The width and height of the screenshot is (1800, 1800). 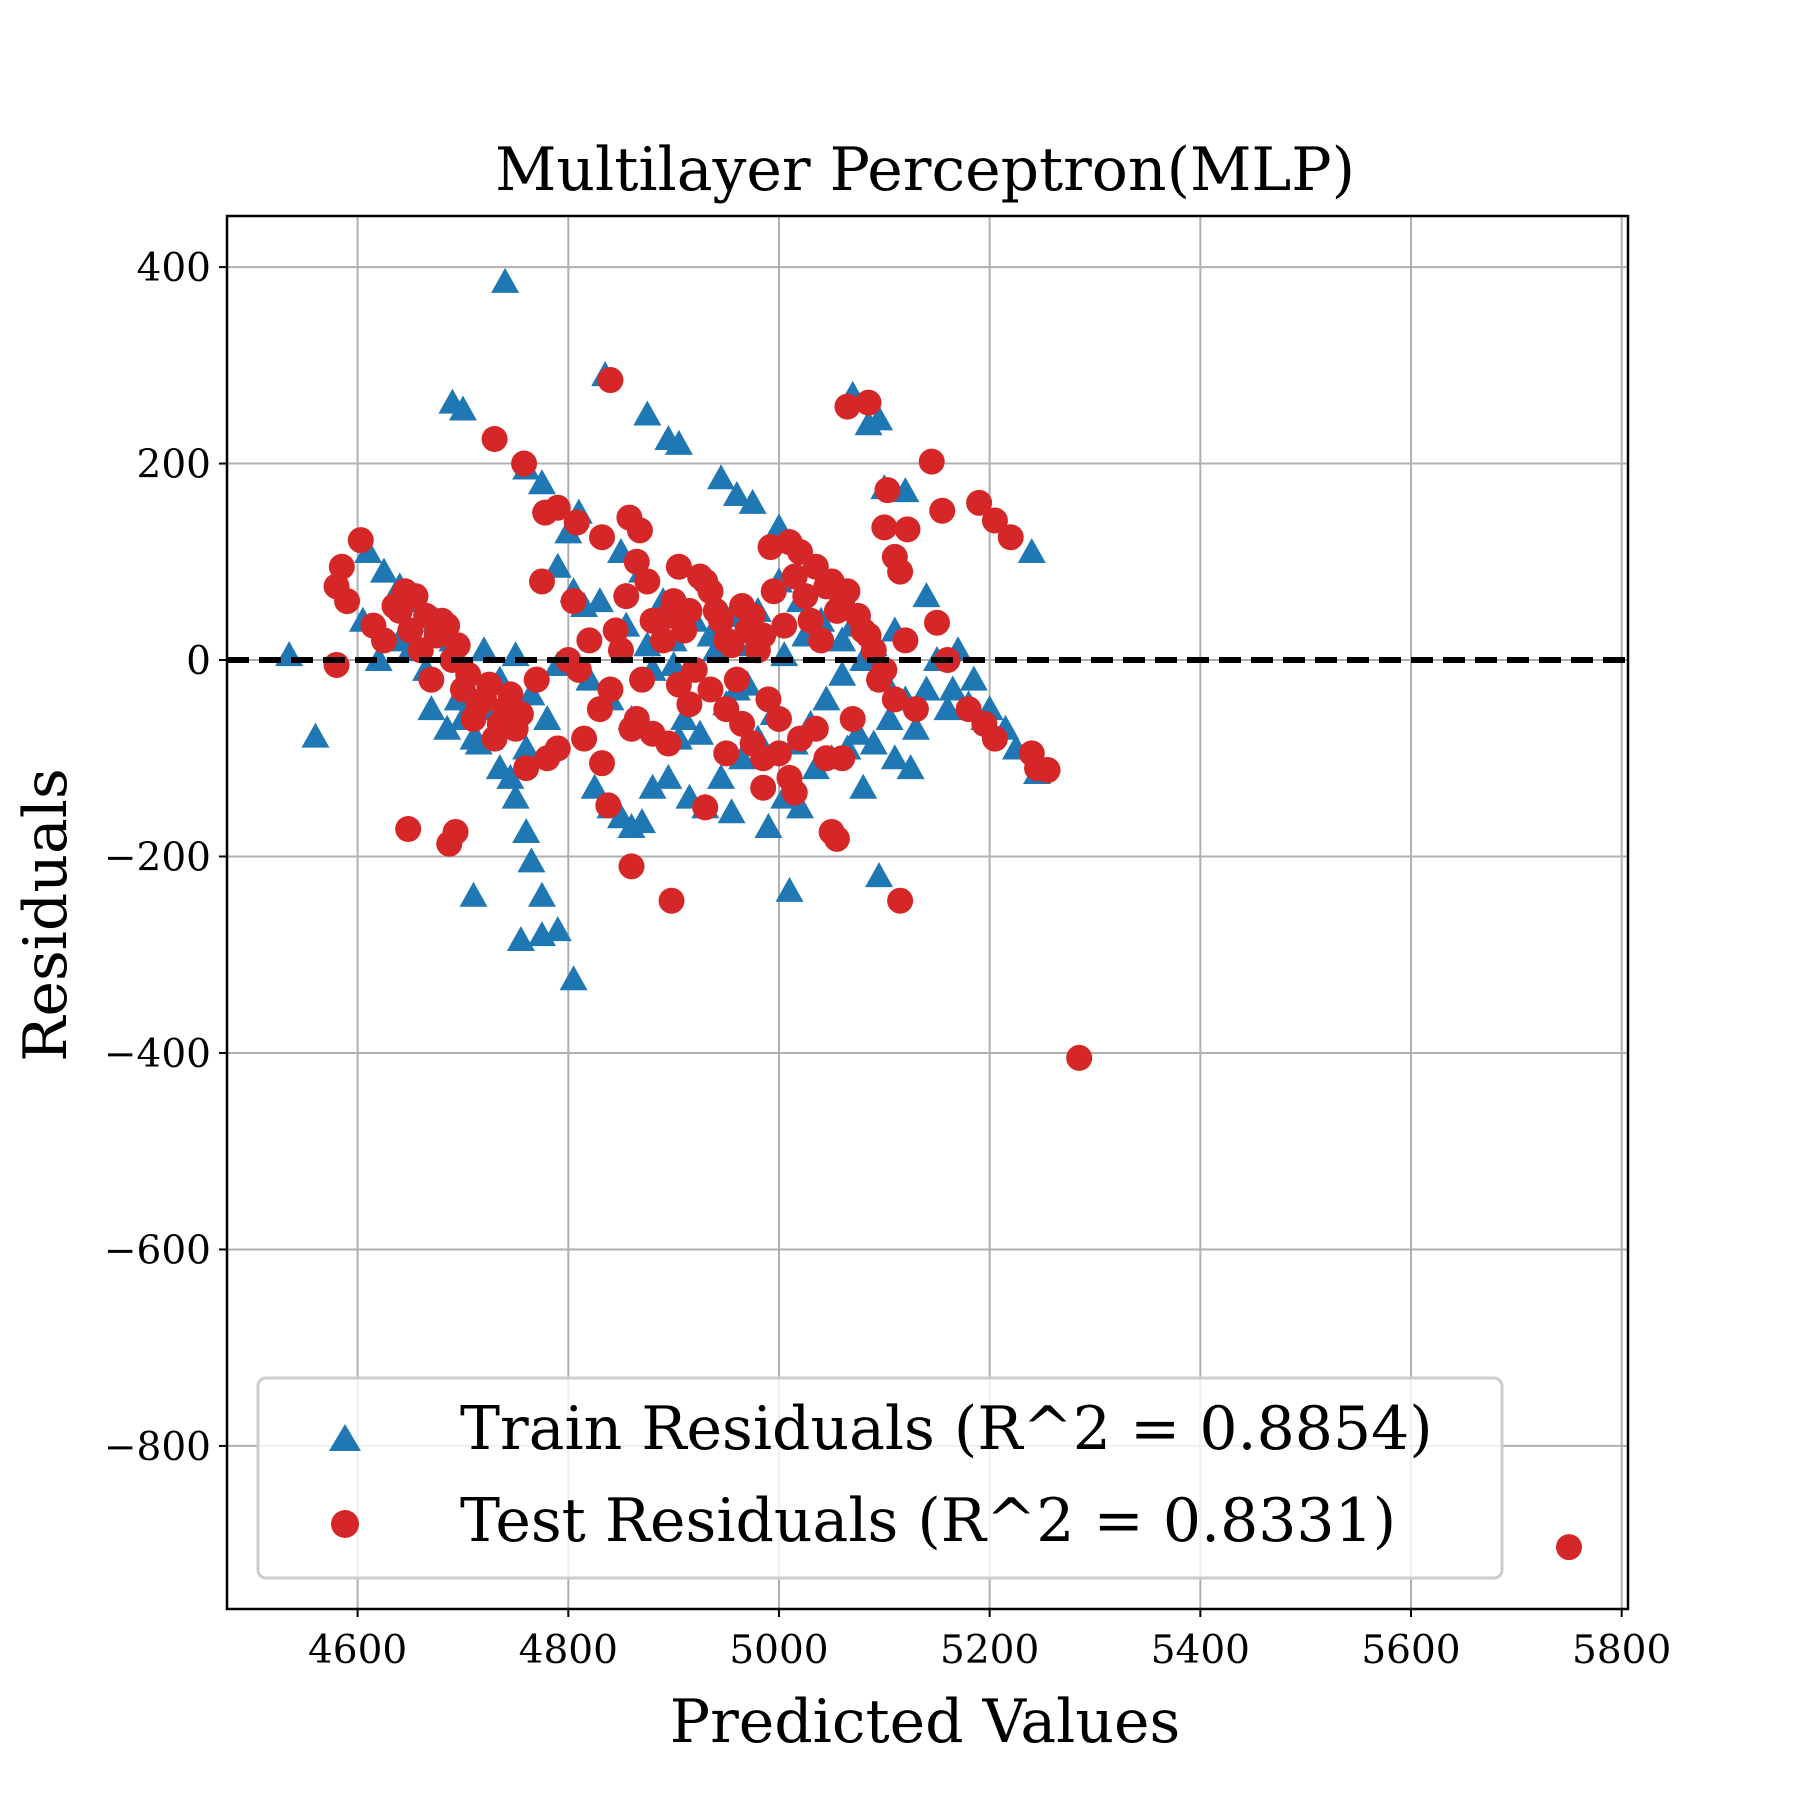 What do you see at coordinates (157, 1054) in the screenshot?
I see `y-tick-label: −400` at bounding box center [157, 1054].